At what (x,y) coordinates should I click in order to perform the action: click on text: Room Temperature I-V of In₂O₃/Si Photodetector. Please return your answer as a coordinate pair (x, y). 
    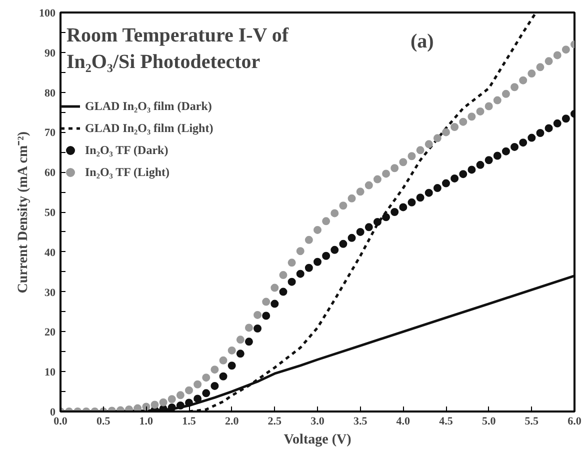
    Looking at the image, I should click on (177, 48).